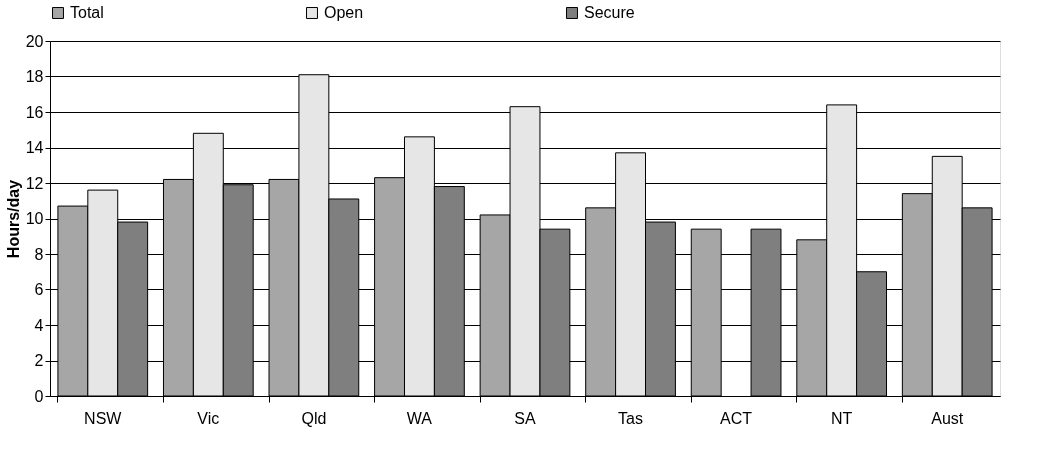 The width and height of the screenshot is (1048, 476). I want to click on y-tick-label: 2, so click(39, 360).